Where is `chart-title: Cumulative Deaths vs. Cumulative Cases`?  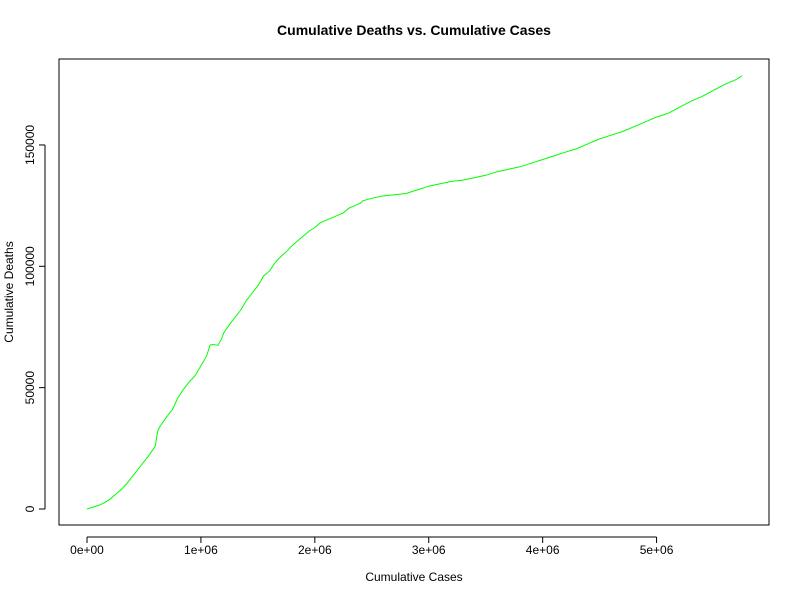
chart-title: Cumulative Deaths vs. Cumulative Cases is located at coordinates (414, 30).